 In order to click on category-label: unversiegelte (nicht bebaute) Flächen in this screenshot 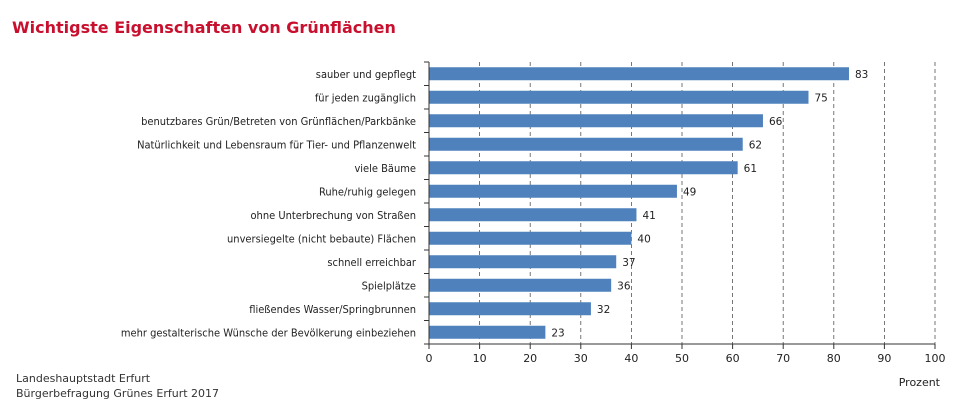, I will do `click(321, 238)`.